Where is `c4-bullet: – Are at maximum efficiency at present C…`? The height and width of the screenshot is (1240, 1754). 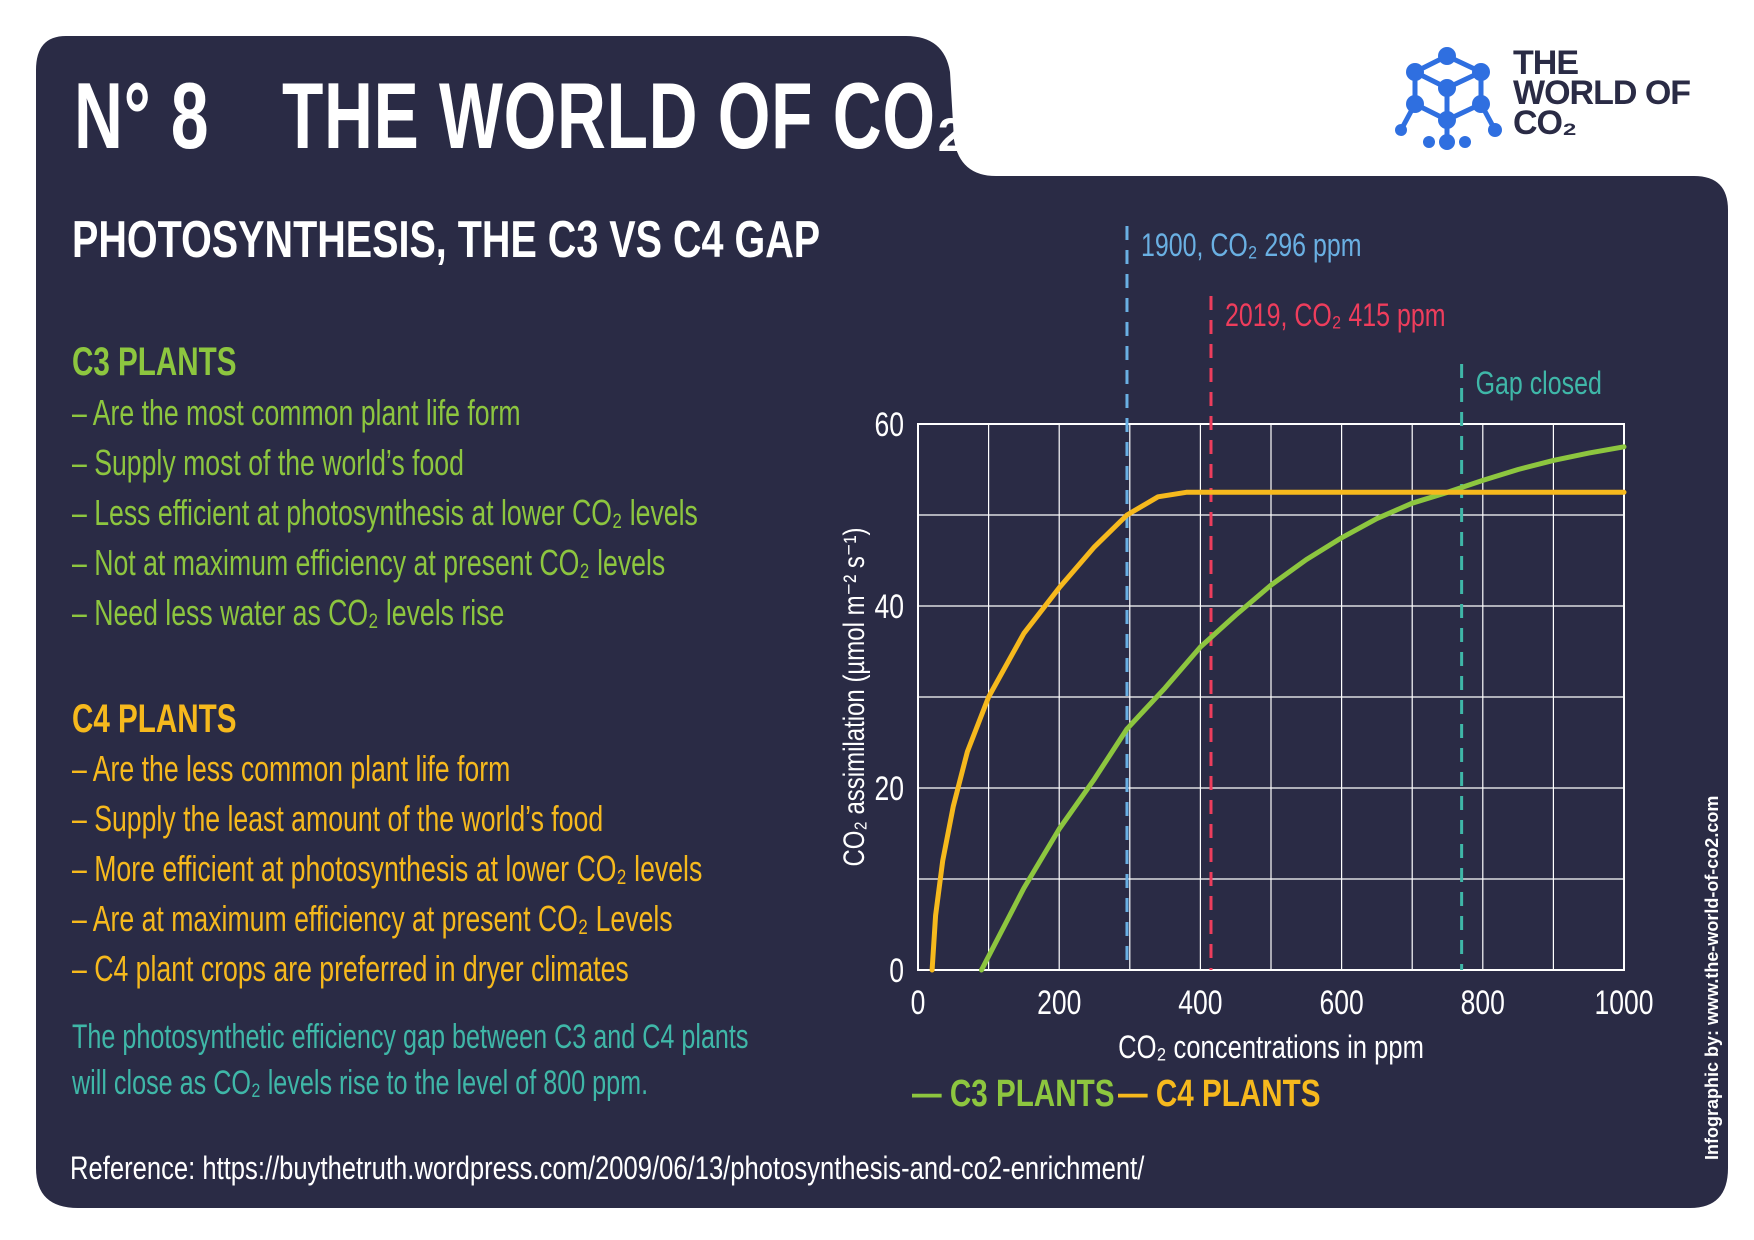
c4-bullet: – Are at maximum efficiency at present C… is located at coordinates (372, 918).